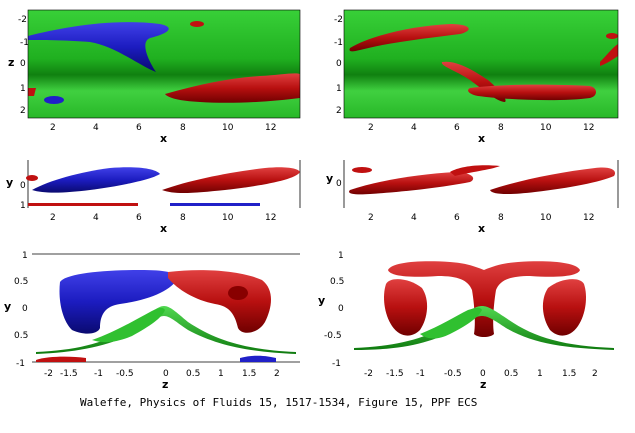  I want to click on red-vortex-left, so click(406, 307).